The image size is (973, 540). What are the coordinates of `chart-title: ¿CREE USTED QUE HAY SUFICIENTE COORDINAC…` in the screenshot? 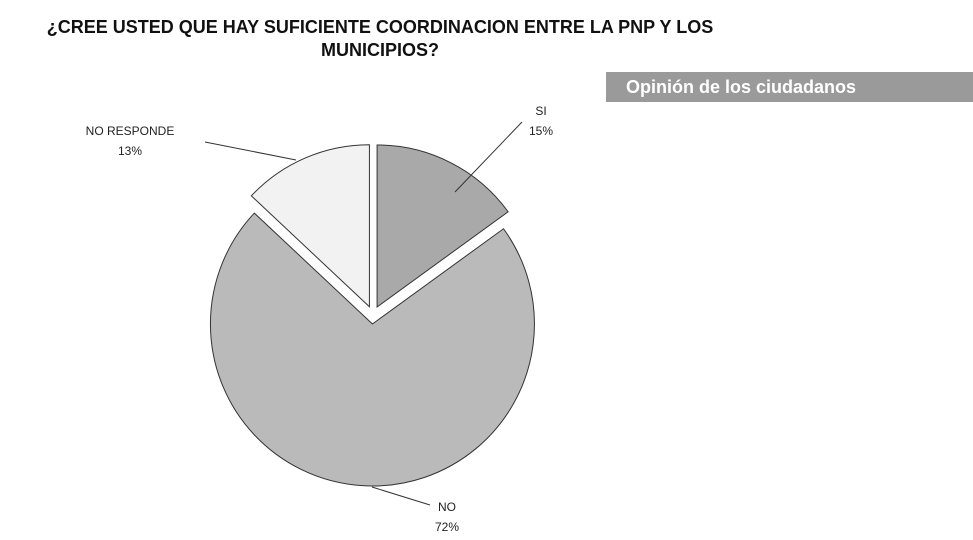 It's located at (380, 38).